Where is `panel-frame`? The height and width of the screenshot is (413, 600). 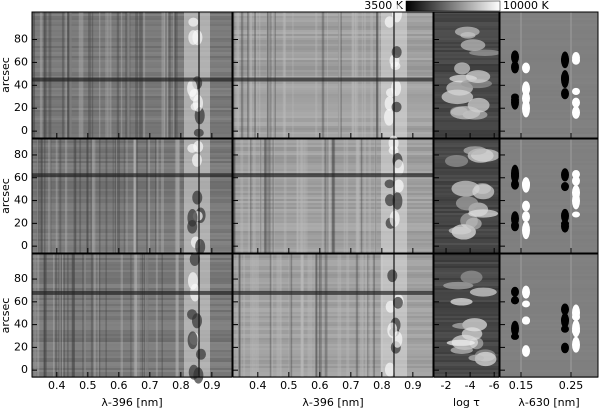
panel-frame is located at coordinates (333, 315).